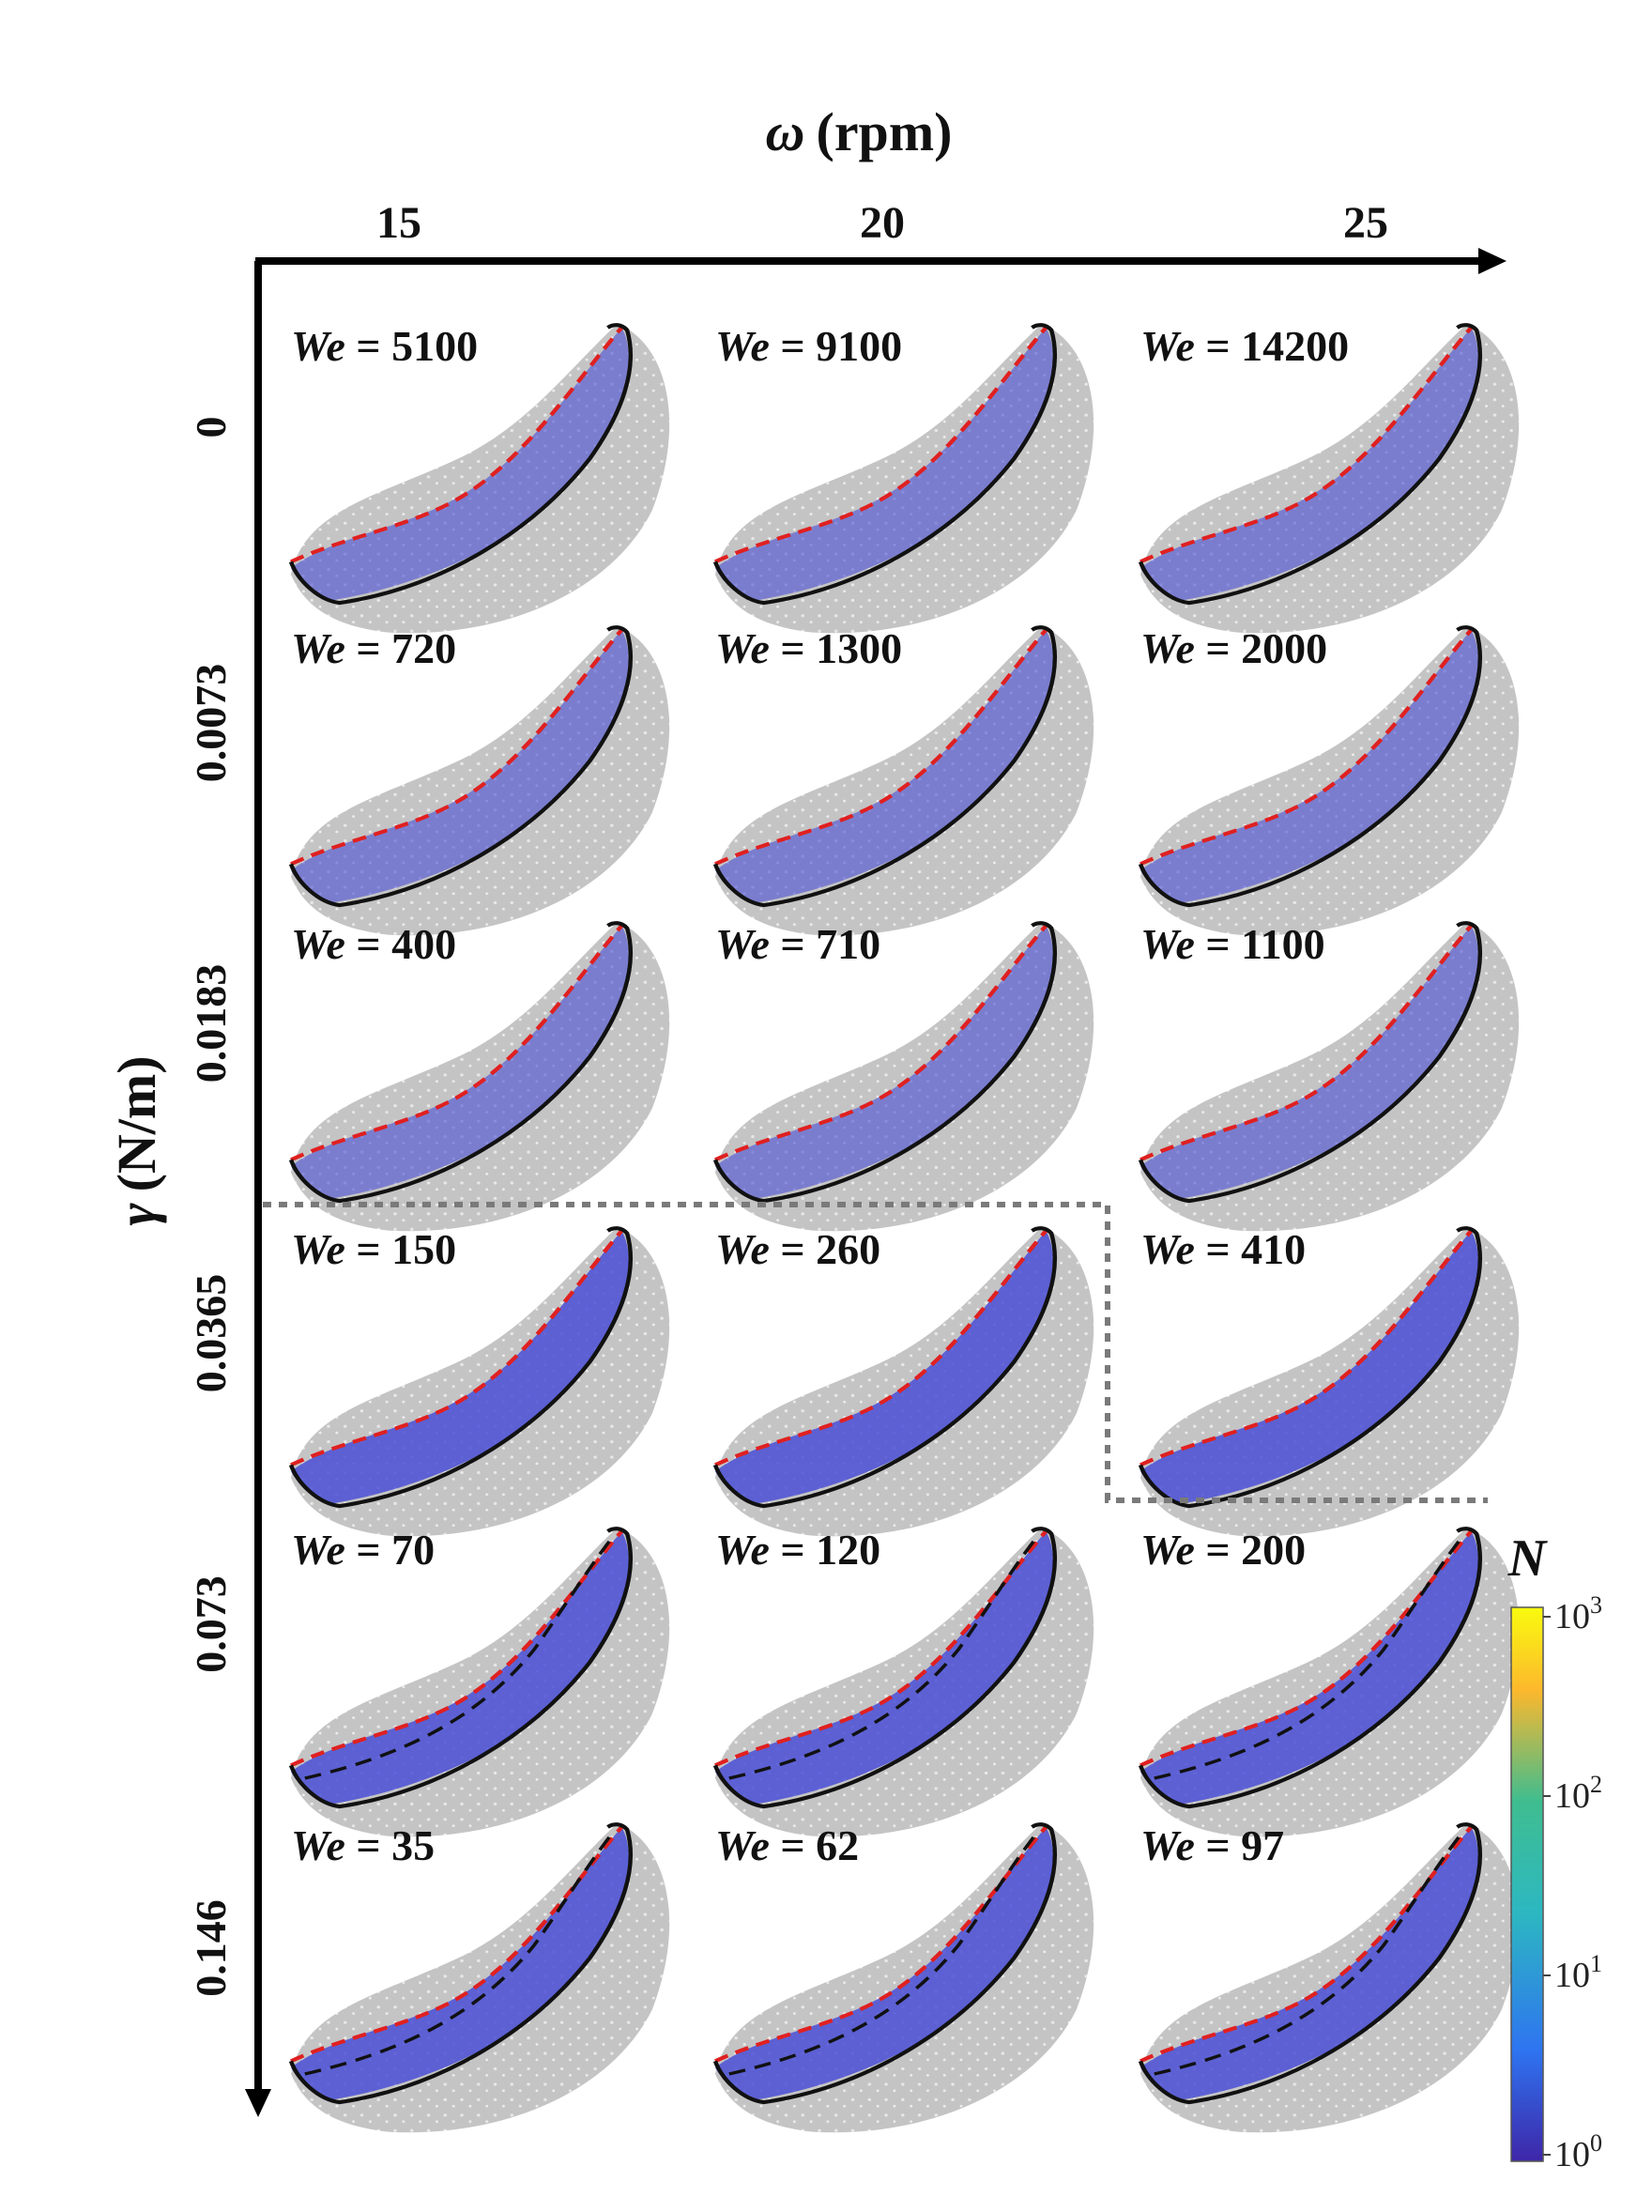  Describe the element at coordinates (1365, 223) in the screenshot. I see `x-tick-label: 25` at that location.